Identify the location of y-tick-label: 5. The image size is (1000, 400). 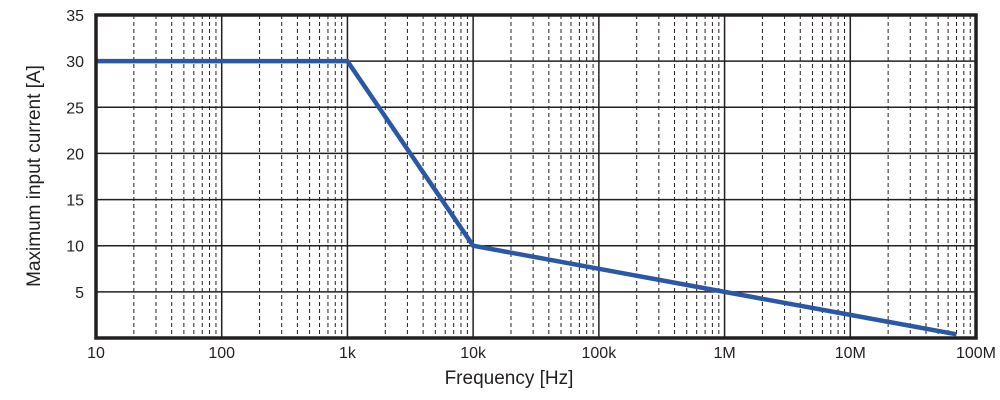
(79, 293).